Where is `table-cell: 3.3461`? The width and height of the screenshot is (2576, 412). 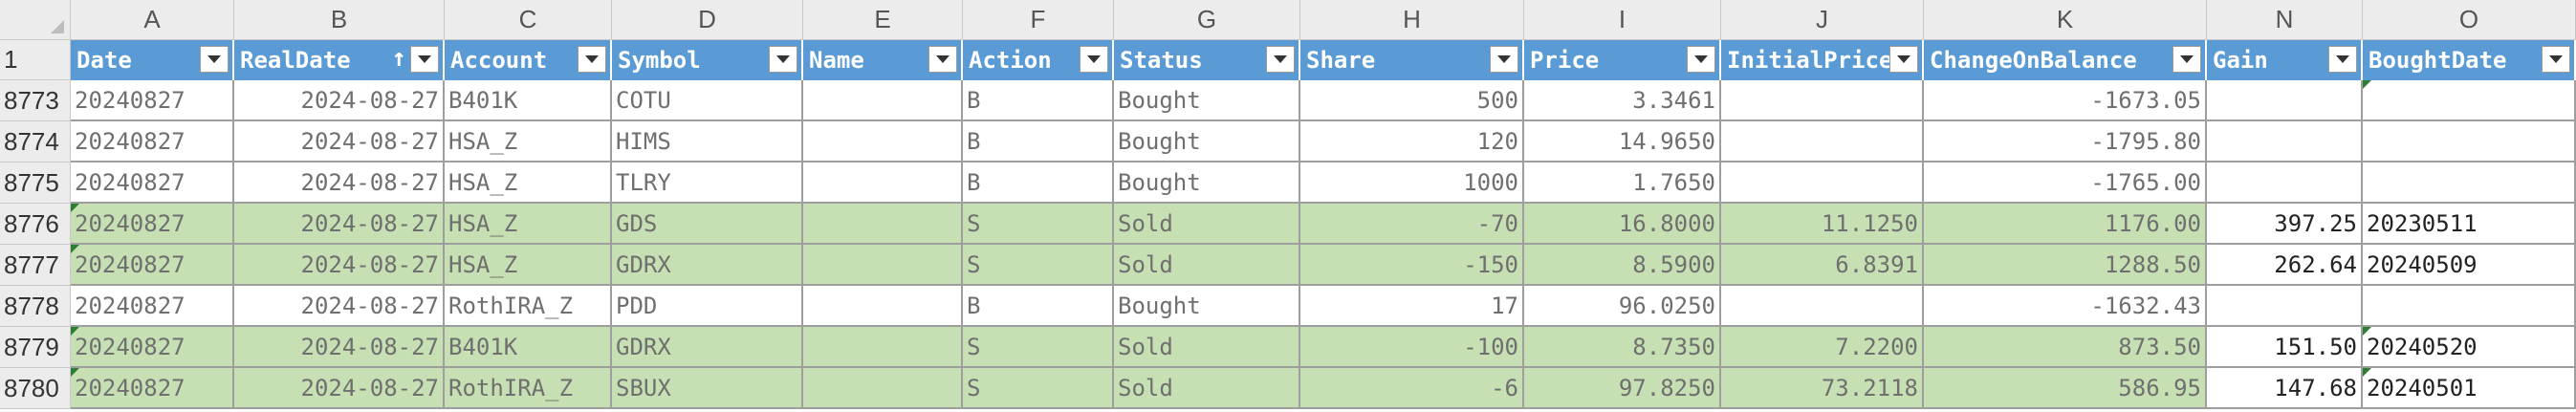
table-cell: 3.3461 is located at coordinates (1622, 101).